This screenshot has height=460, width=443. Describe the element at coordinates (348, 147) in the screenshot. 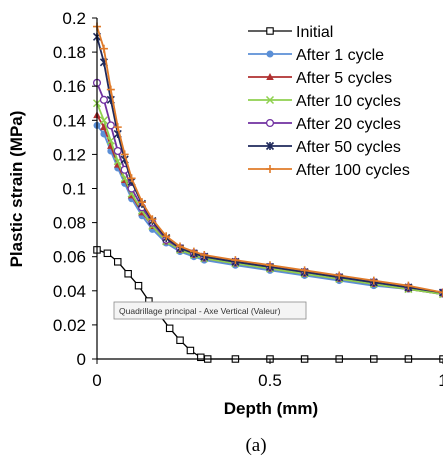

I see `legend-label: After 50 cycles` at that location.